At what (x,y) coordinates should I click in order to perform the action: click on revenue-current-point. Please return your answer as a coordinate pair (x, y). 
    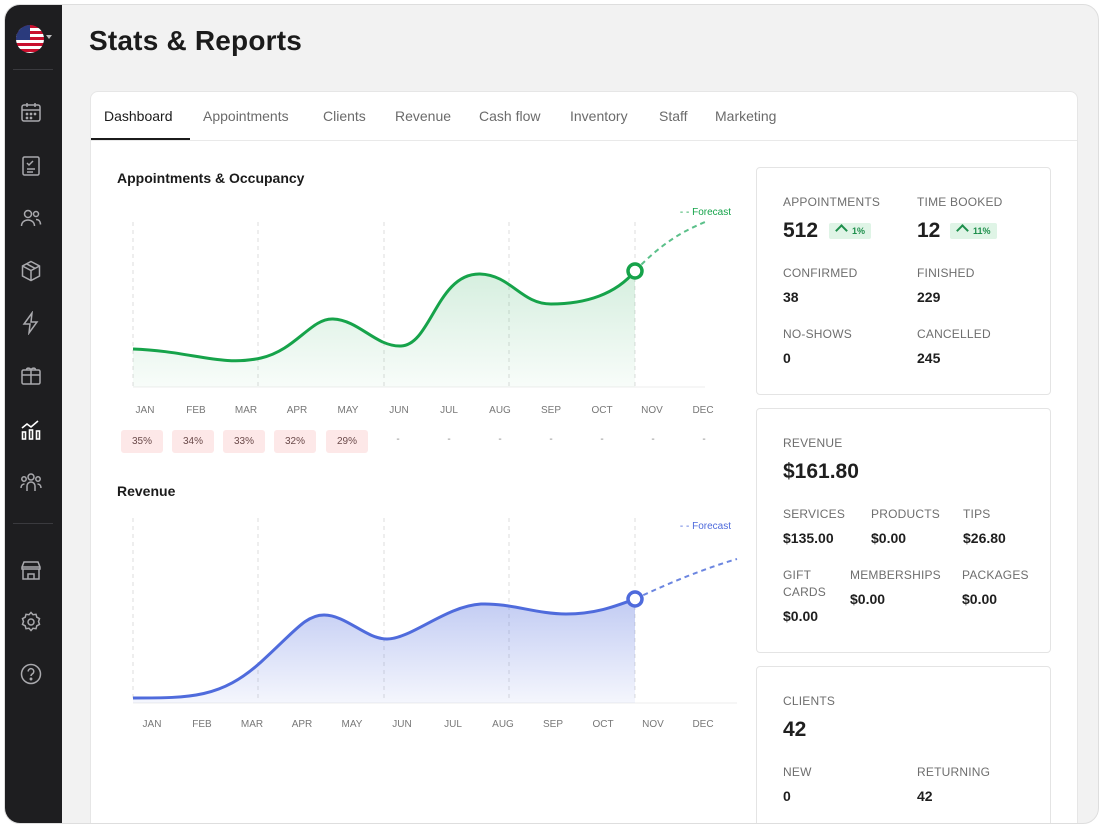
    Looking at the image, I should click on (635, 599).